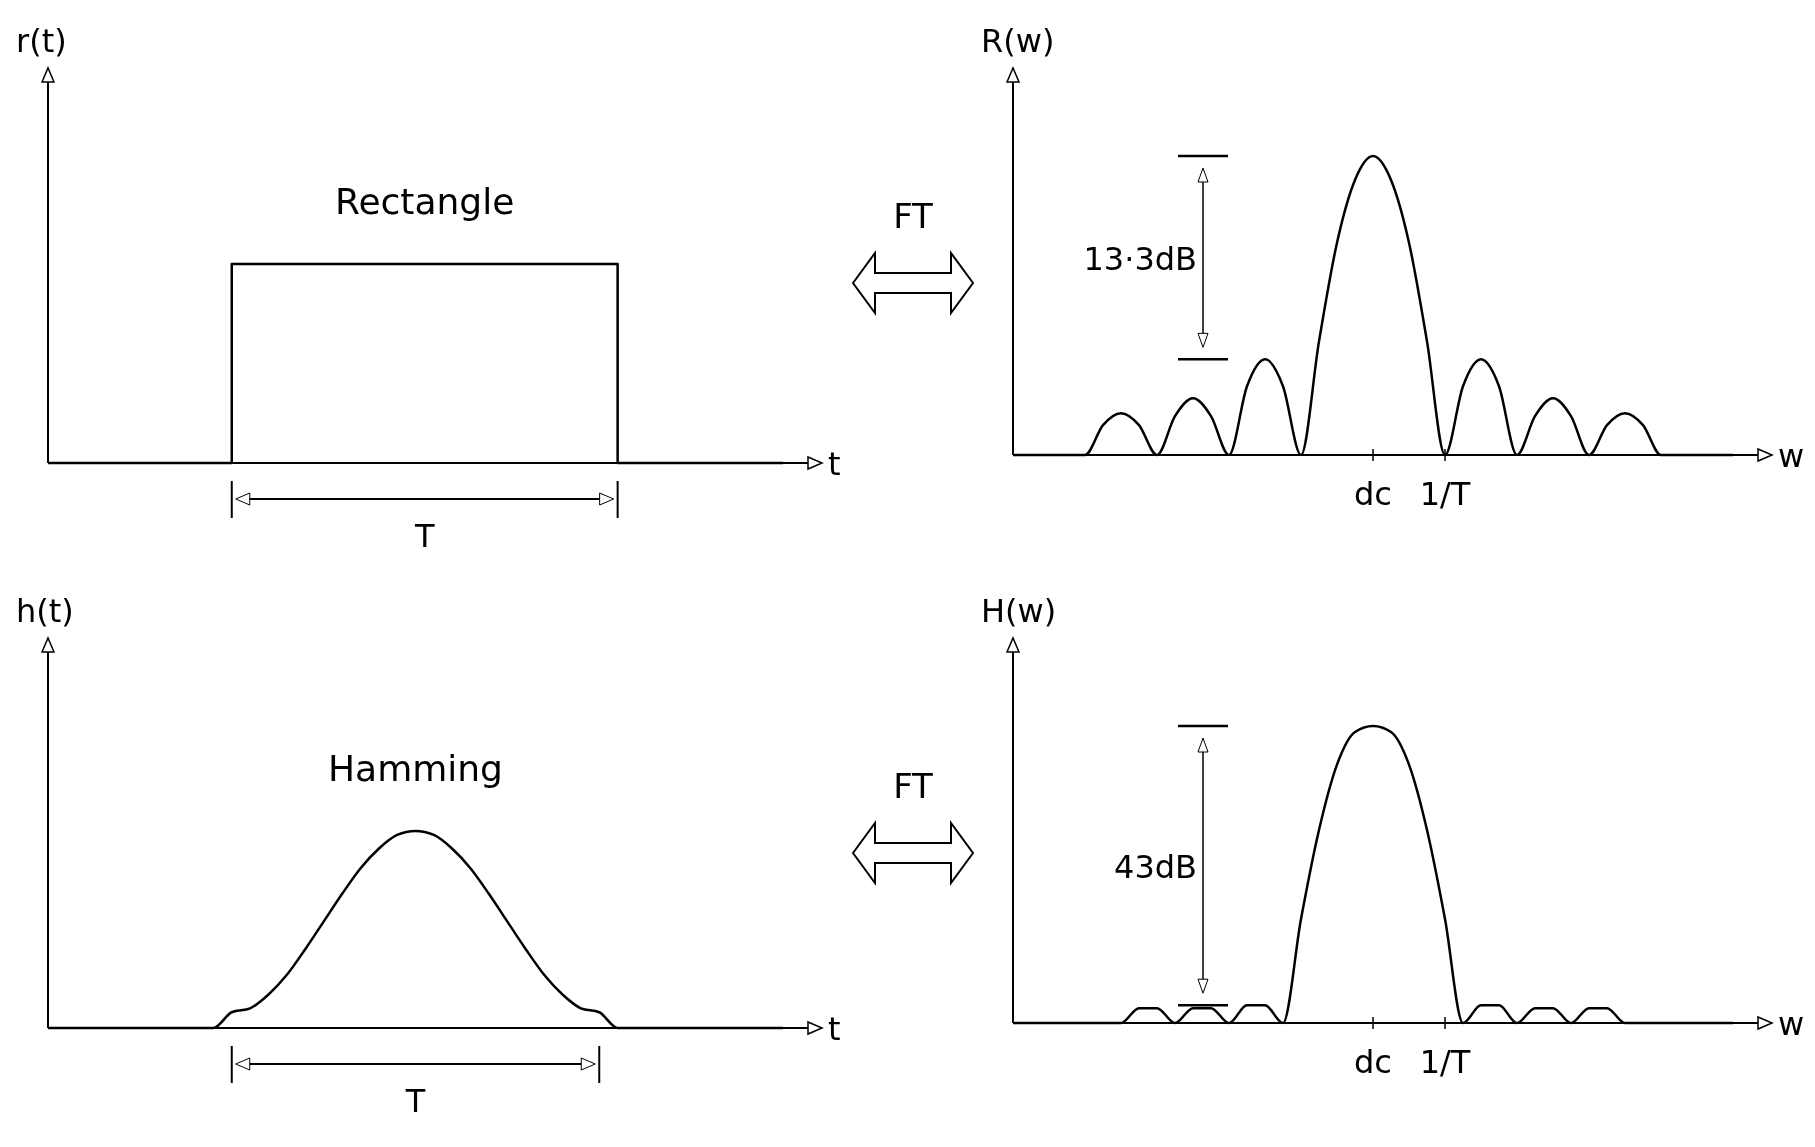  Describe the element at coordinates (45, 611) in the screenshot. I see `y-axis-title: h(t)` at that location.